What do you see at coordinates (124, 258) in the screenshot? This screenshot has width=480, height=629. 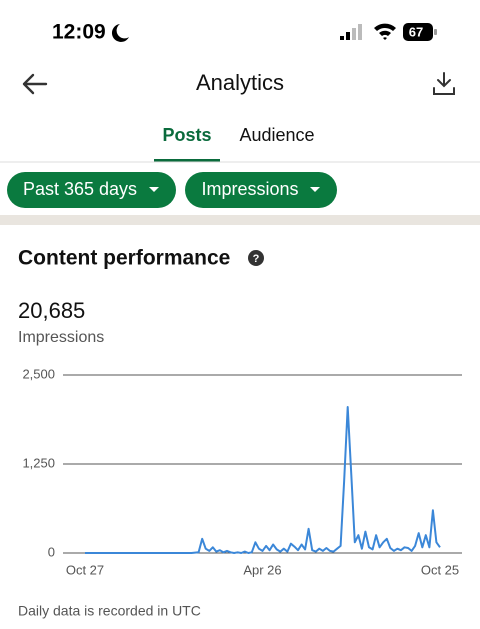 I see `section-title: Content performance` at bounding box center [124, 258].